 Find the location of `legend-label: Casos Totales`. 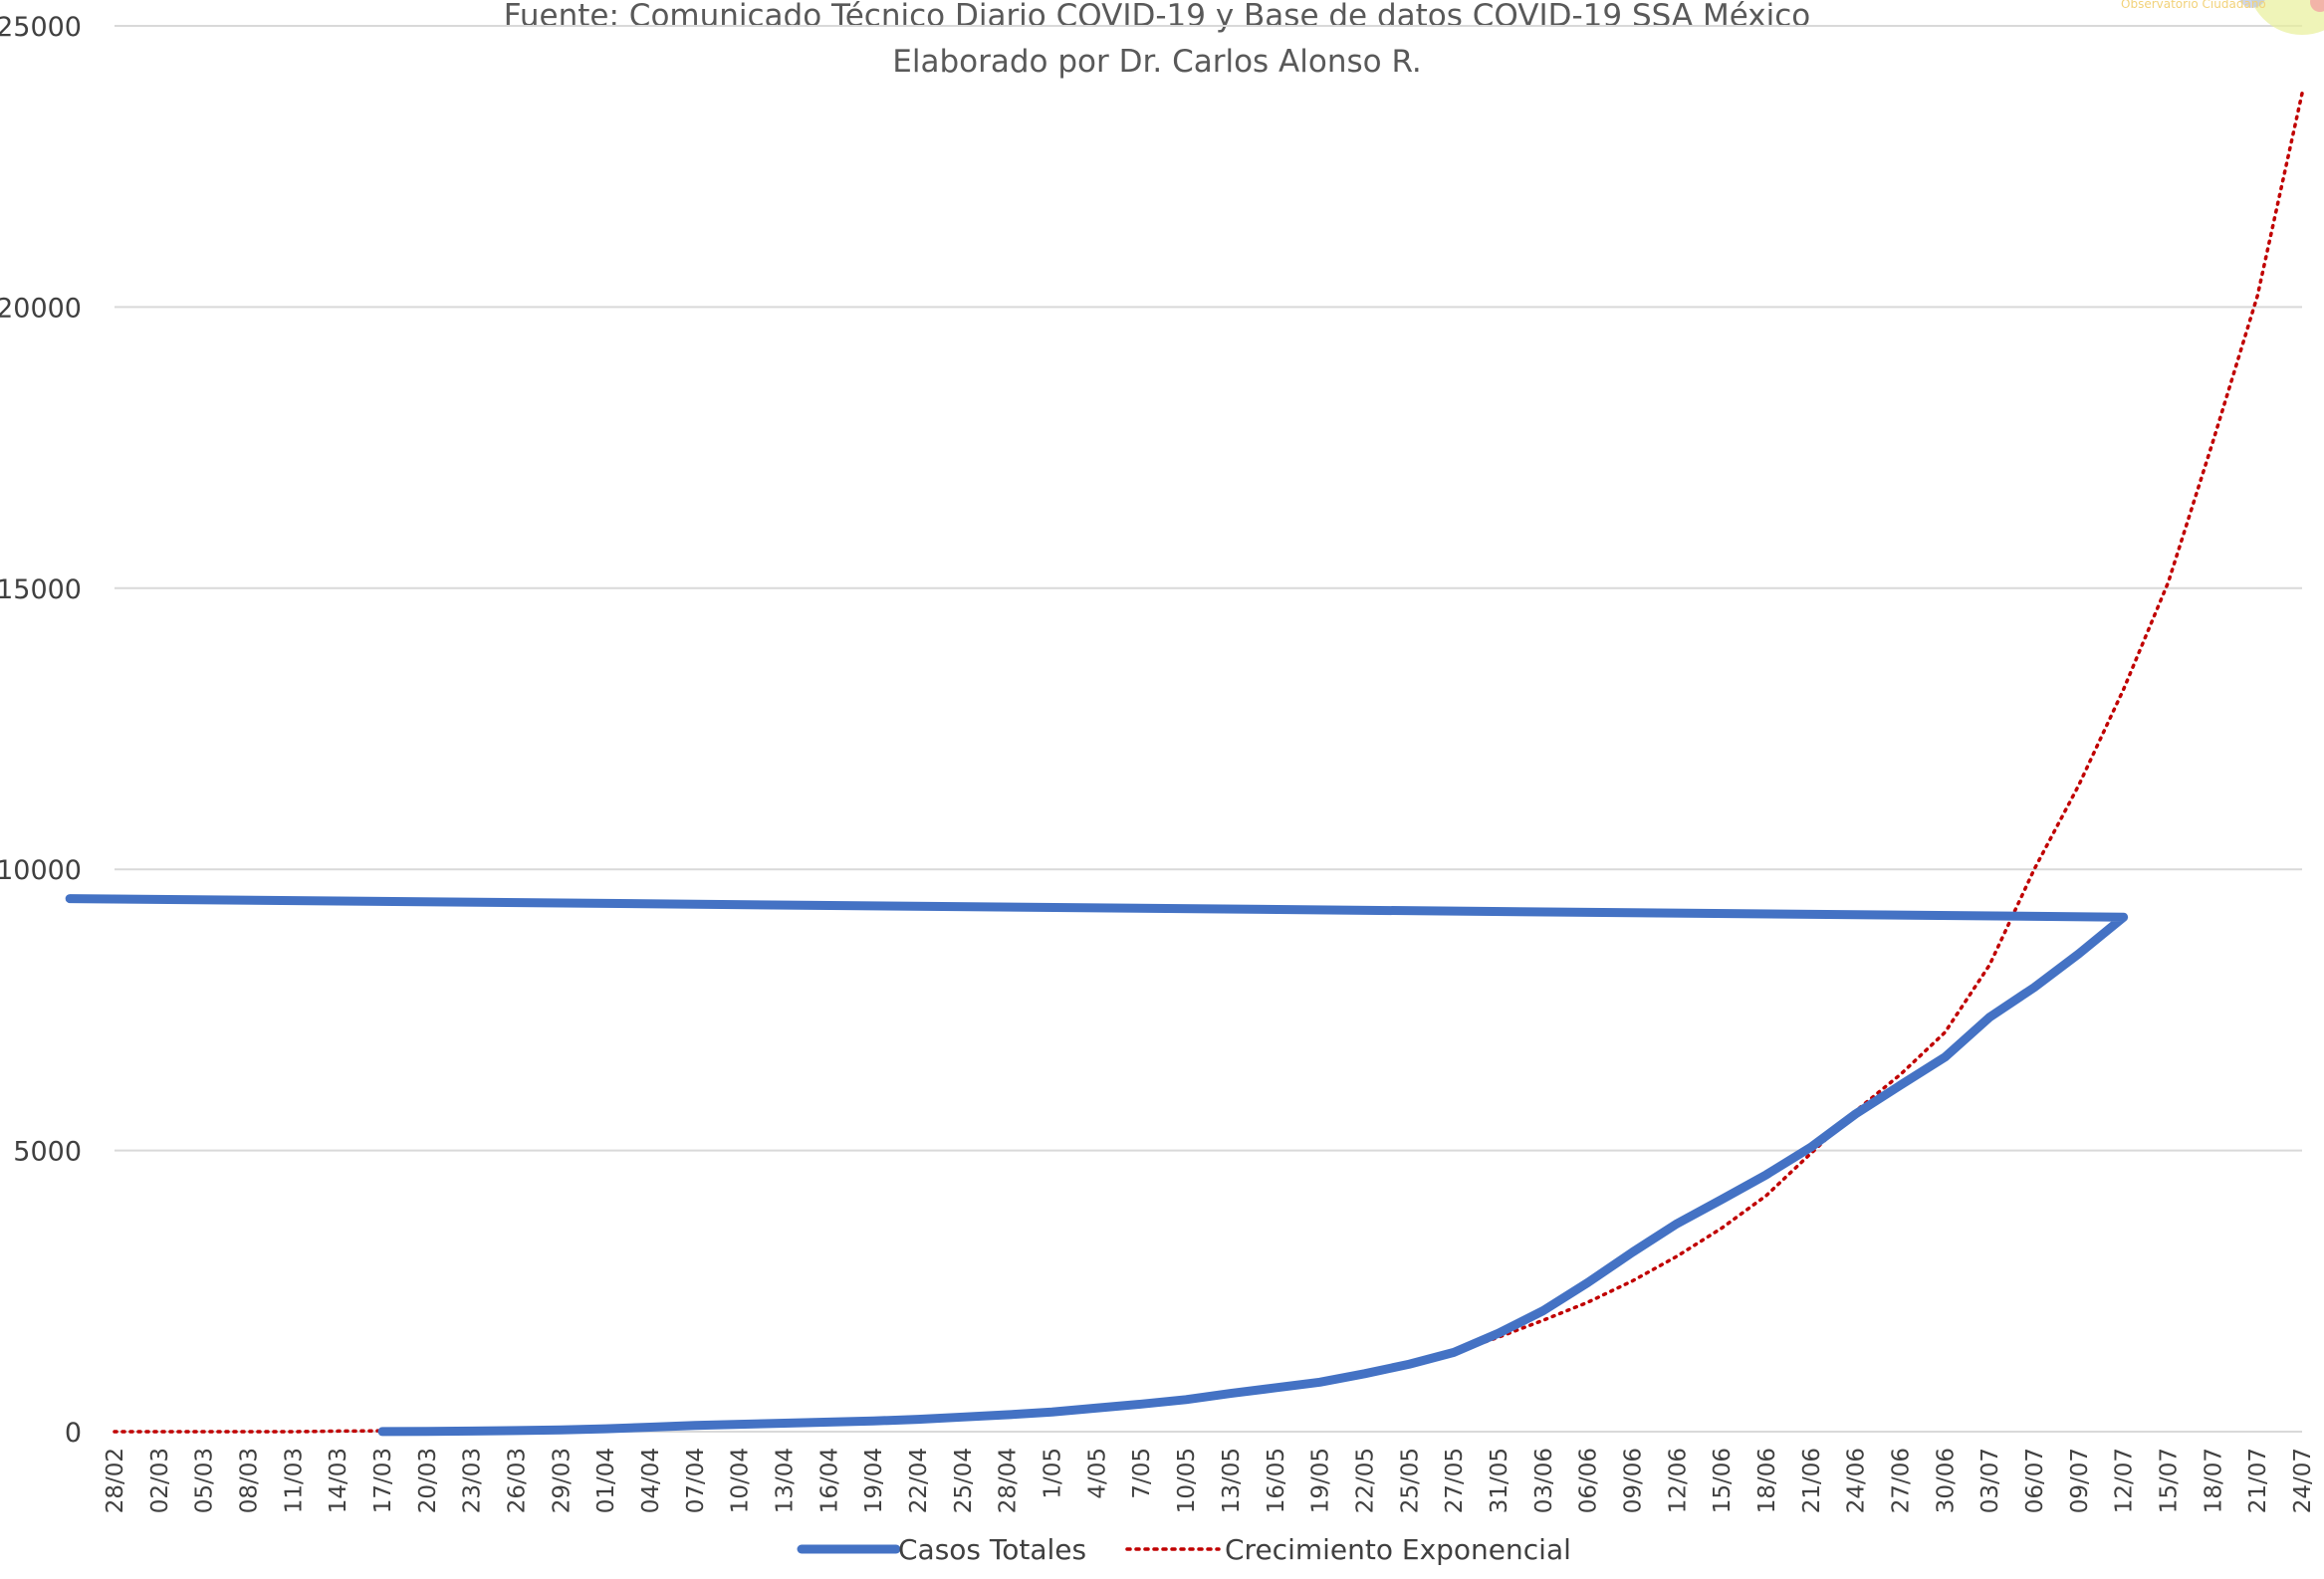

legend-label: Casos Totales is located at coordinates (992, 1549).